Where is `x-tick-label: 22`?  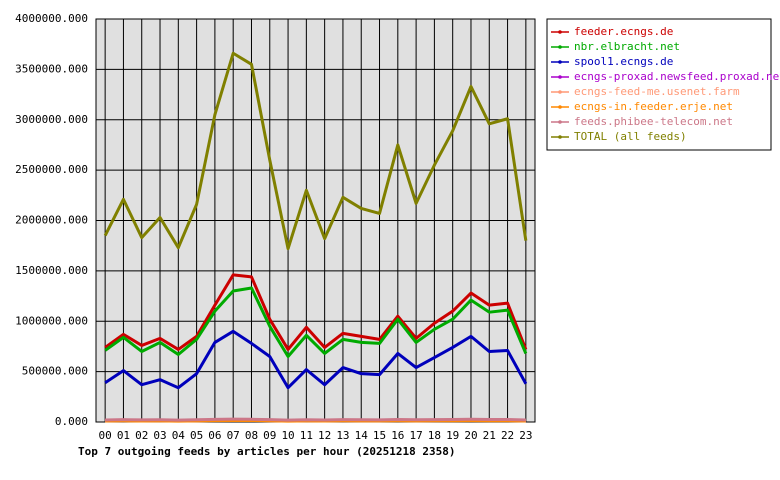 x-tick-label: 22 is located at coordinates (507, 435).